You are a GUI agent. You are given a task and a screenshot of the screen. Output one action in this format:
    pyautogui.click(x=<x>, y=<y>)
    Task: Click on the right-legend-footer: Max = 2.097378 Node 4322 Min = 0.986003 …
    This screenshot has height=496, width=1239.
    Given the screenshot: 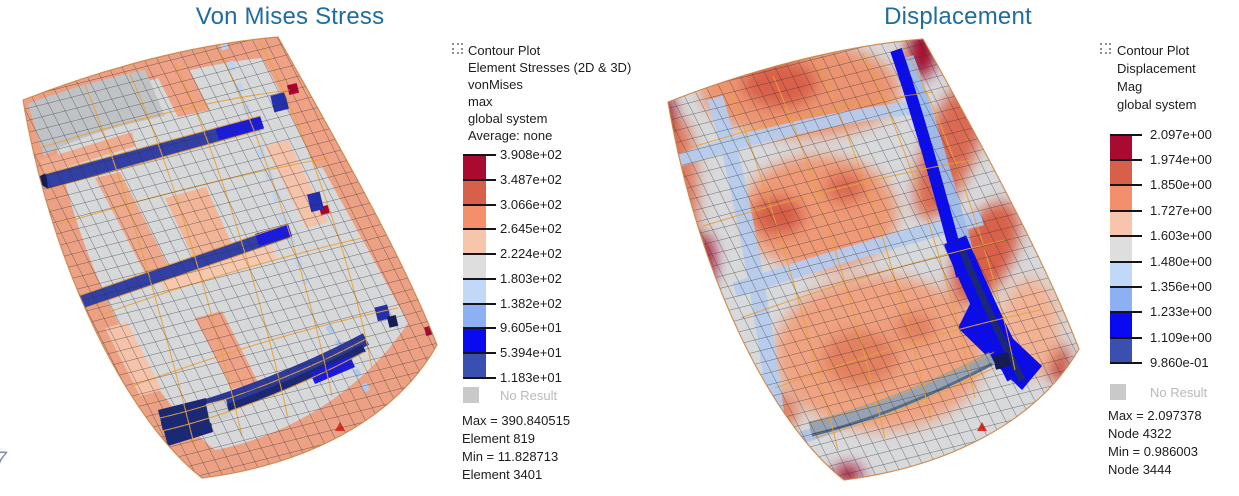 What is the action you would take?
    pyautogui.click(x=1155, y=443)
    